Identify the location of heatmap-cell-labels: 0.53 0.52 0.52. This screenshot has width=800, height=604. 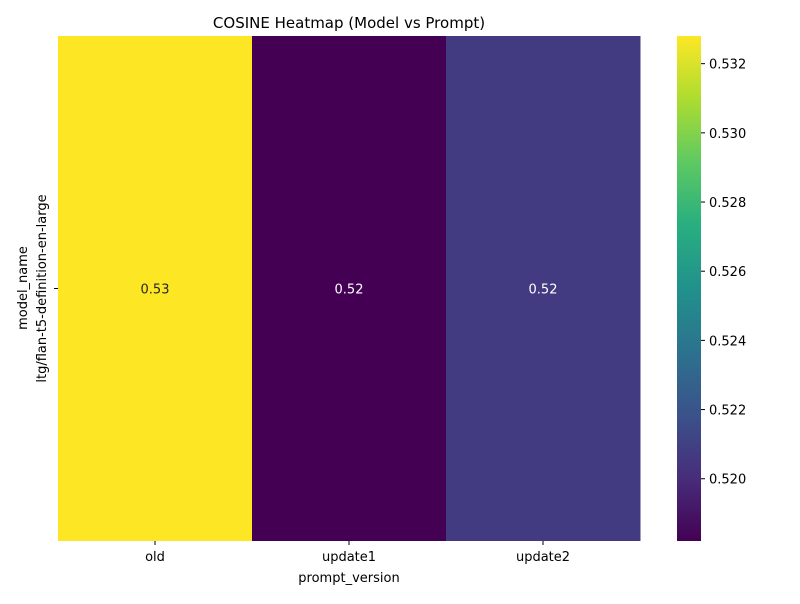
(349, 290).